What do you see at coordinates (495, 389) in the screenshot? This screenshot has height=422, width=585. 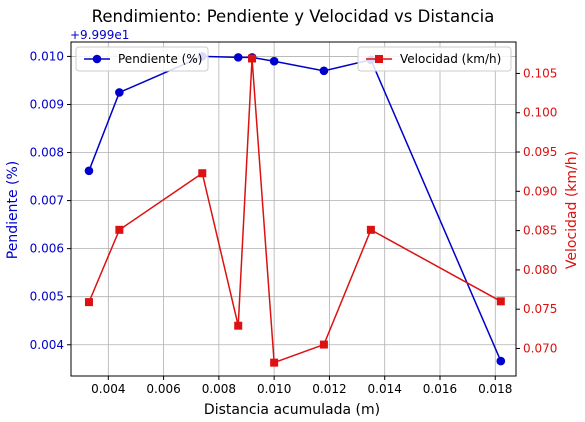 I see `x-tick-label: 0.018` at bounding box center [495, 389].